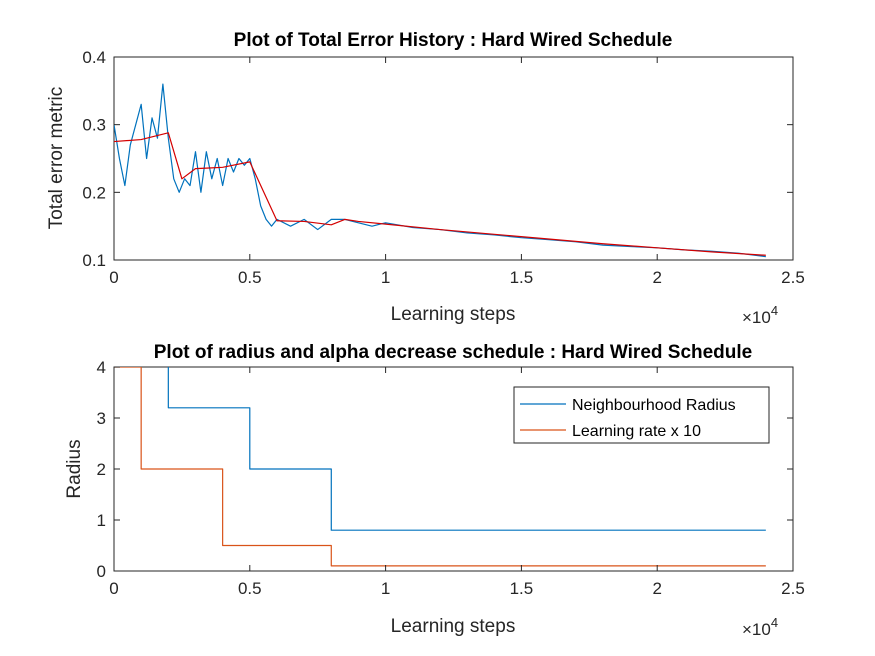 The width and height of the screenshot is (875, 656). What do you see at coordinates (101, 367) in the screenshot?
I see `y-tick-label: 4` at bounding box center [101, 367].